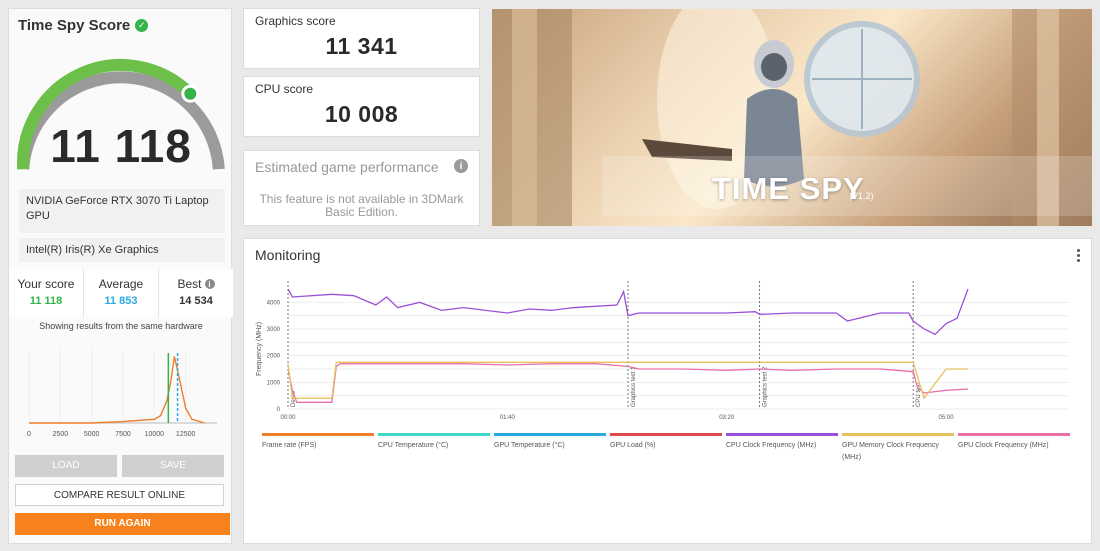 The height and width of the screenshot is (551, 1100). Describe the element at coordinates (259, 349) in the screenshot. I see `monitoring-y-axis-label: Frequency (MHz)` at that location.